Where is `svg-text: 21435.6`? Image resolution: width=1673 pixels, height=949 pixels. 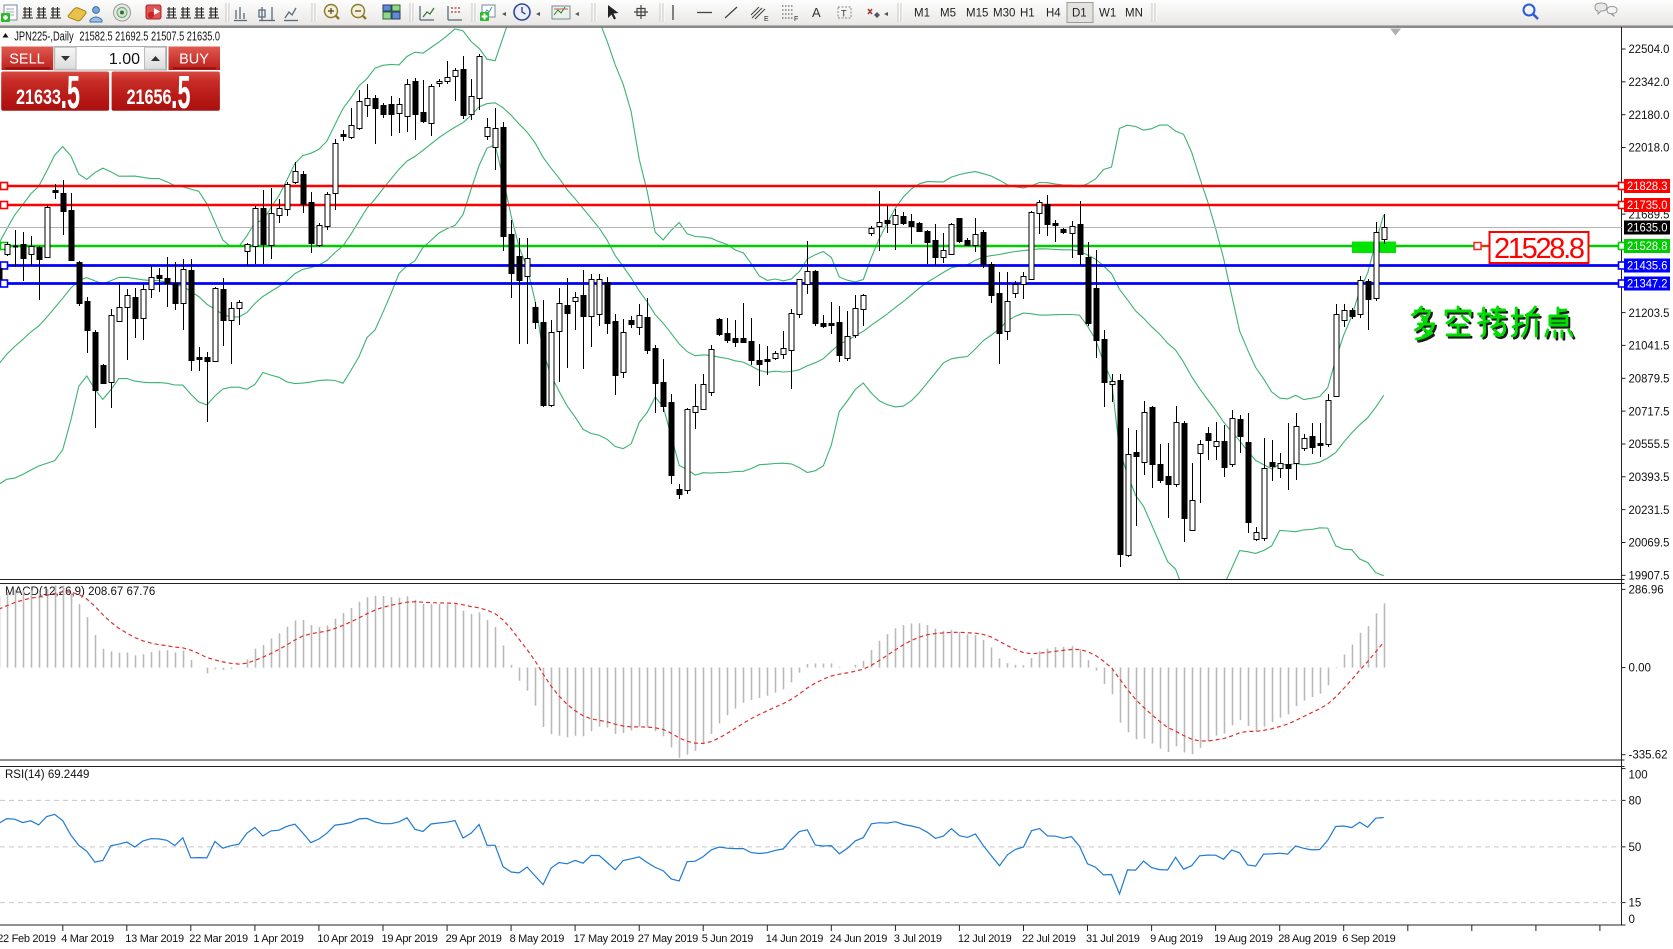 svg-text: 21435.6 is located at coordinates (1647, 267).